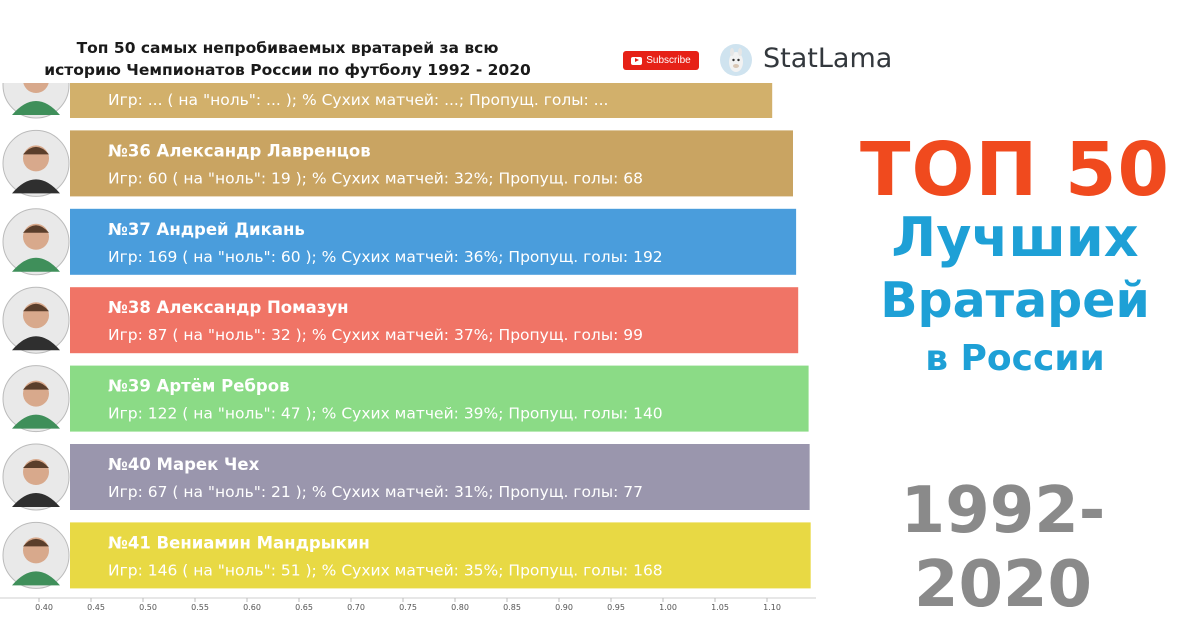  What do you see at coordinates (239, 150) in the screenshot?
I see `bar-title: №36 Александр Лавренцов` at bounding box center [239, 150].